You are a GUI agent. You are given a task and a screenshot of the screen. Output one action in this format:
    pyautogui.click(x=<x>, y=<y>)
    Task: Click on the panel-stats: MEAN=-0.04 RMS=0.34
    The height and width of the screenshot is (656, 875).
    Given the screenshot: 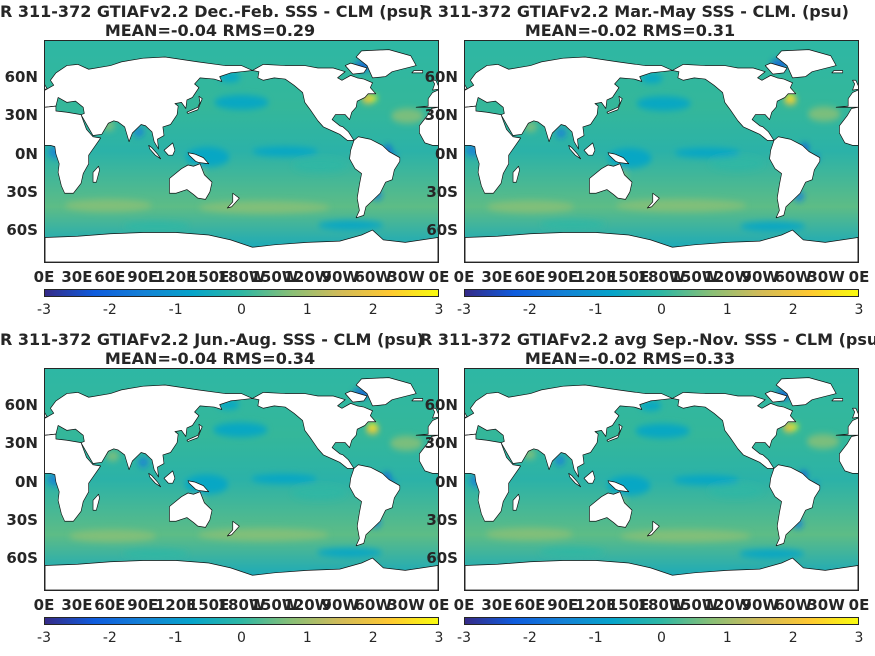 What is the action you would take?
    pyautogui.click(x=210, y=358)
    